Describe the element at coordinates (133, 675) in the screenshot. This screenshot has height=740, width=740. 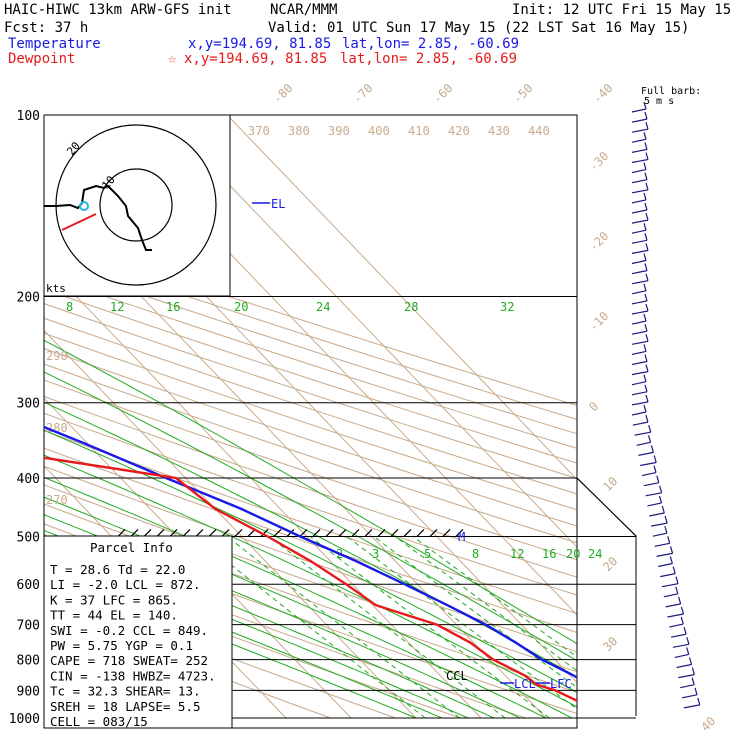
I see `parcel-info-row: CIN = -138 HWBZ= 4723.` at that location.